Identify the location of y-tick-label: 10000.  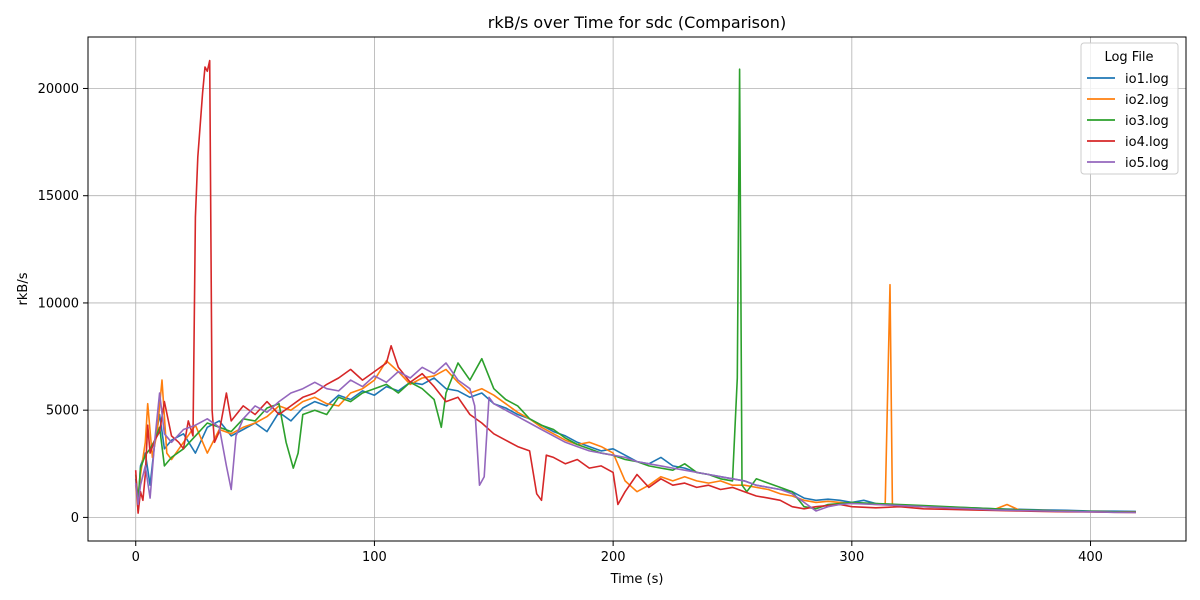
(58, 303).